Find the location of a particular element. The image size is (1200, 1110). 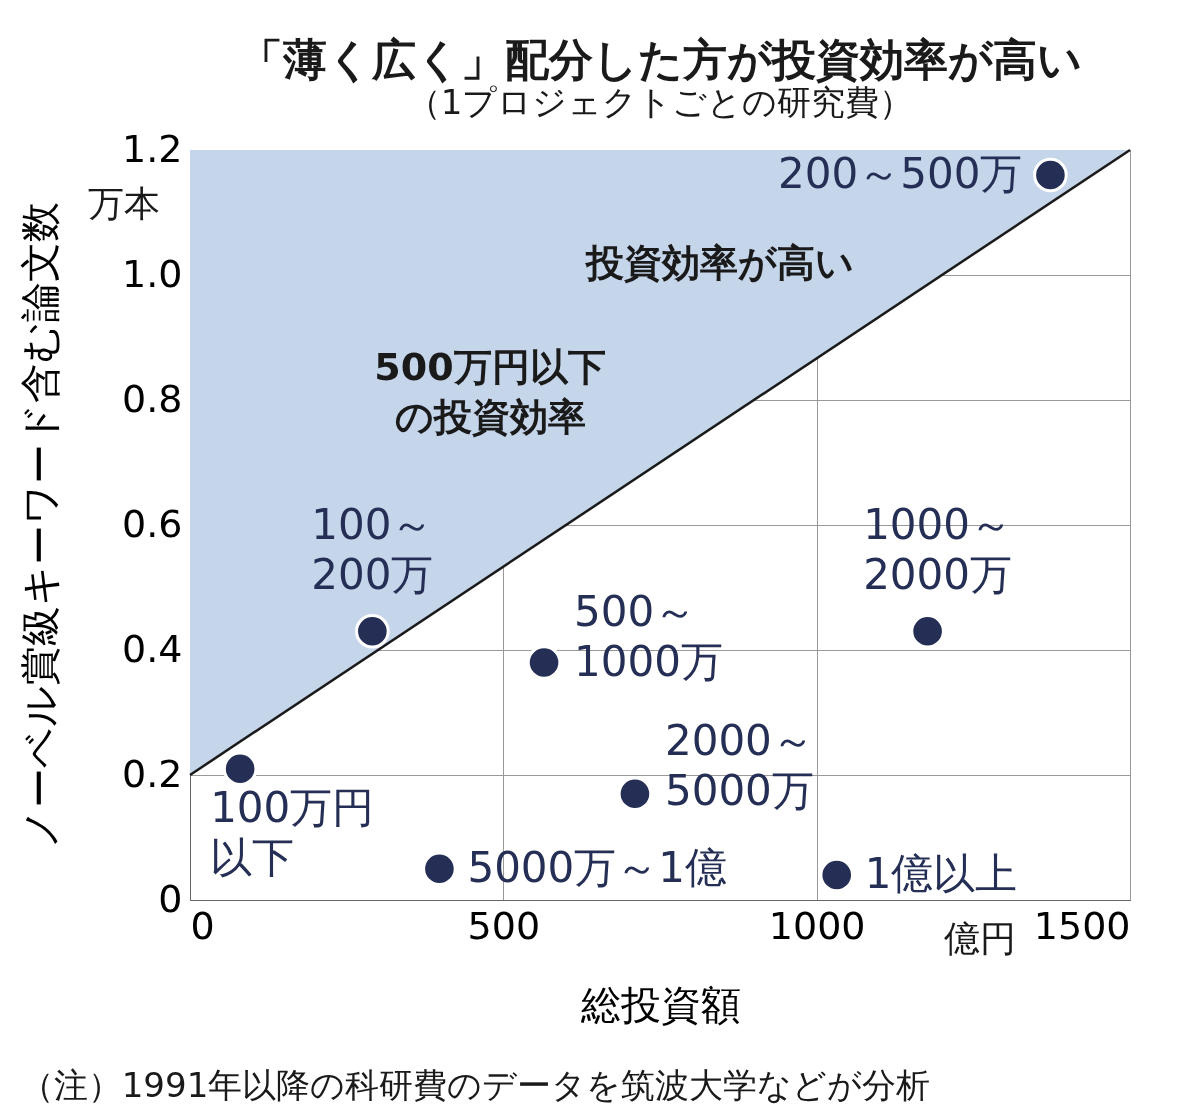

x-tick-label: 0 is located at coordinates (202, 925).